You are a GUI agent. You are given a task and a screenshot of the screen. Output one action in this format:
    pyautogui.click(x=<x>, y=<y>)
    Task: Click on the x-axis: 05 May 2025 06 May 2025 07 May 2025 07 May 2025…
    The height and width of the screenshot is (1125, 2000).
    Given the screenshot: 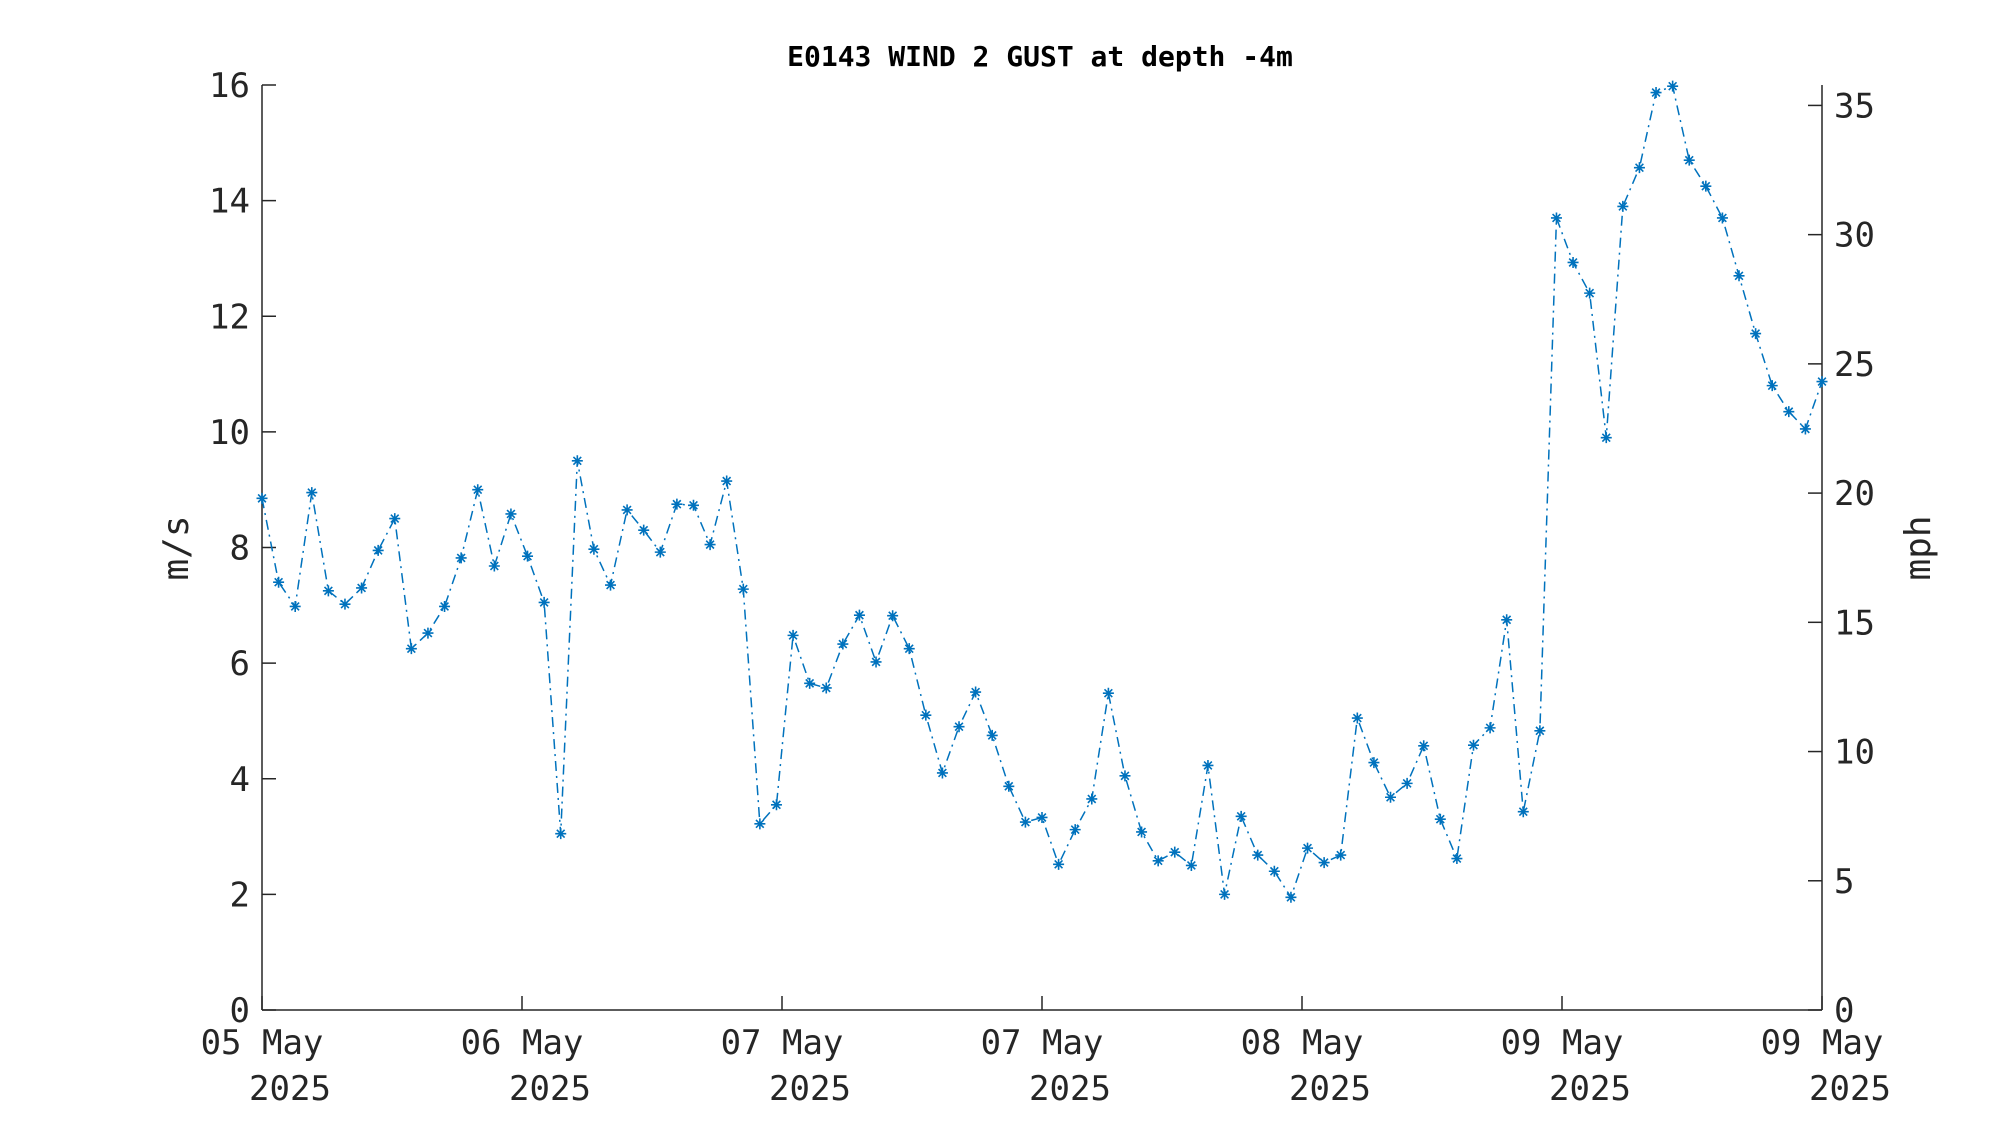 What is the action you would take?
    pyautogui.click(x=1046, y=1052)
    